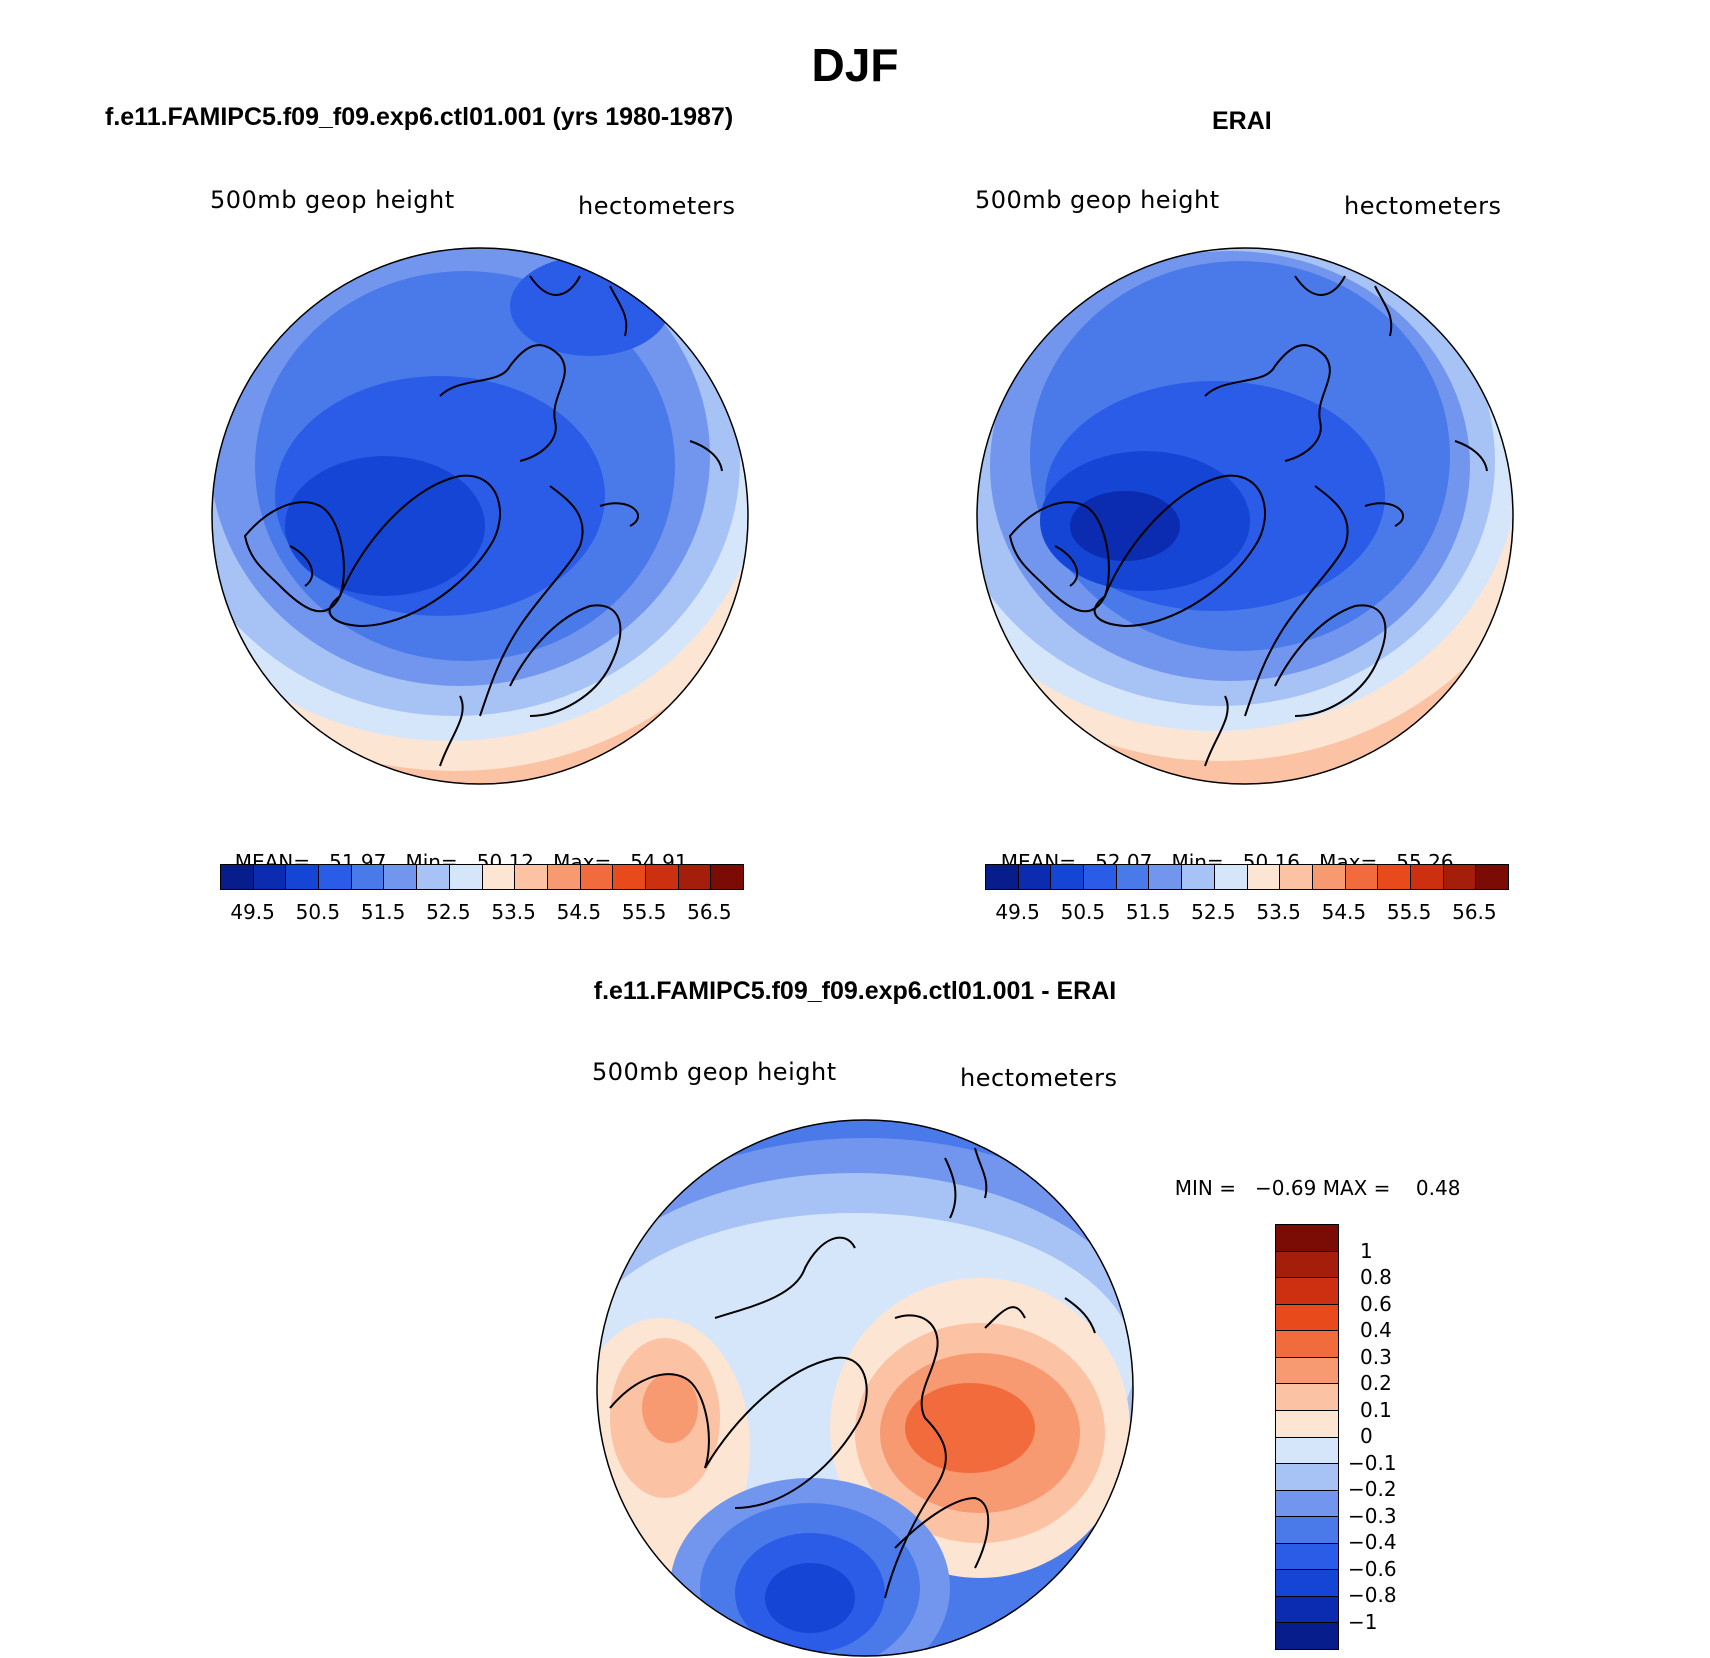  Describe the element at coordinates (1376, 1303) in the screenshot. I see `colorbar-tick-label: 0.6` at that location.